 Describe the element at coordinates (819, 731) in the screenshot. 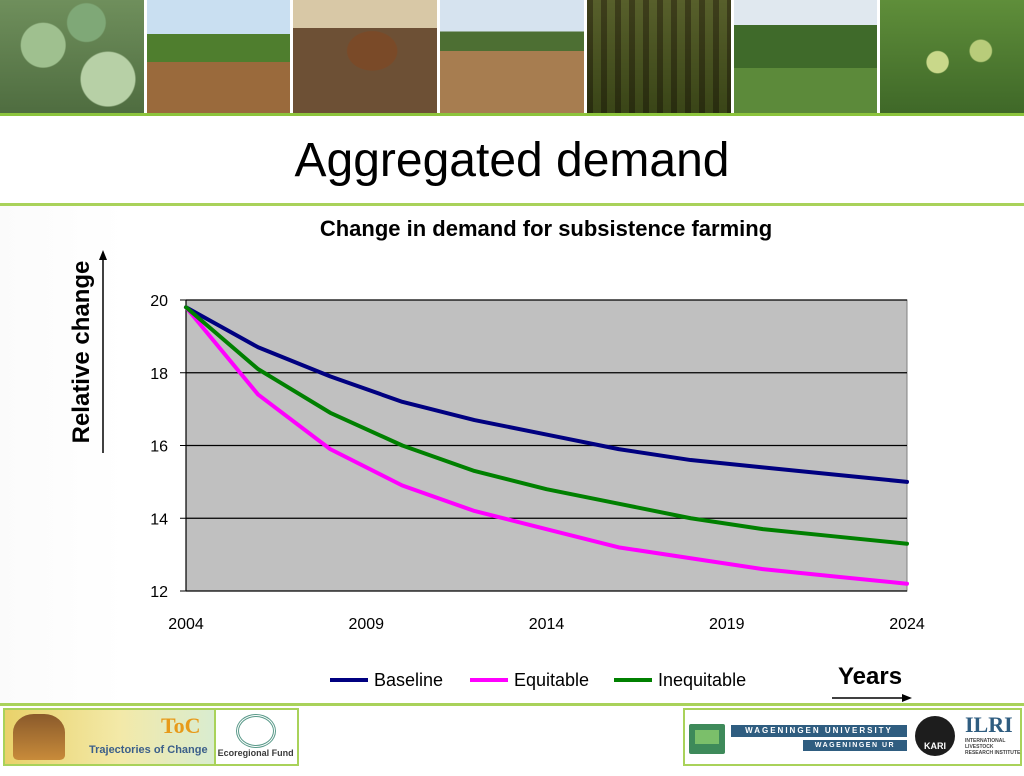

I see `wageningen-university-label: WAGENINGEN UNIVERSITY` at that location.